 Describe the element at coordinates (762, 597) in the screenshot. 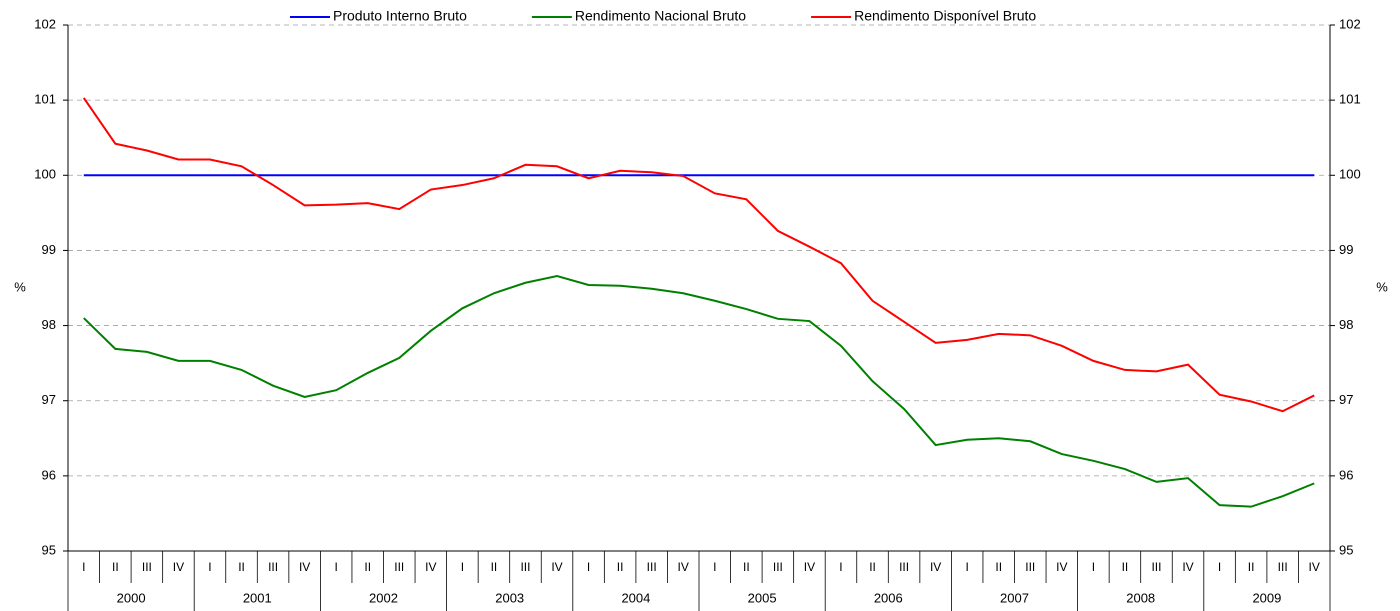

I see `x-group-label: 2005` at that location.